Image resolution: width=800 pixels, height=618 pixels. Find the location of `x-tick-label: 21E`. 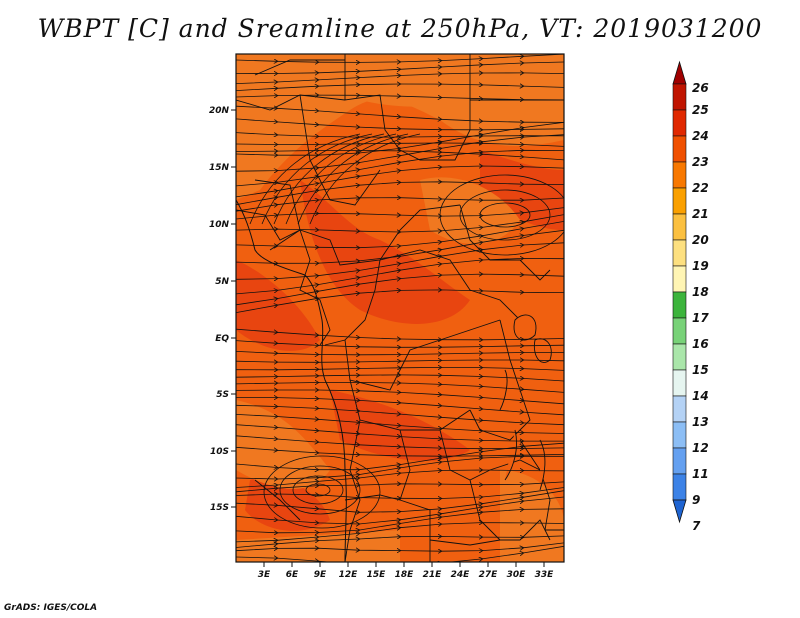

x-tick-label: 21E is located at coordinates (433, 575).